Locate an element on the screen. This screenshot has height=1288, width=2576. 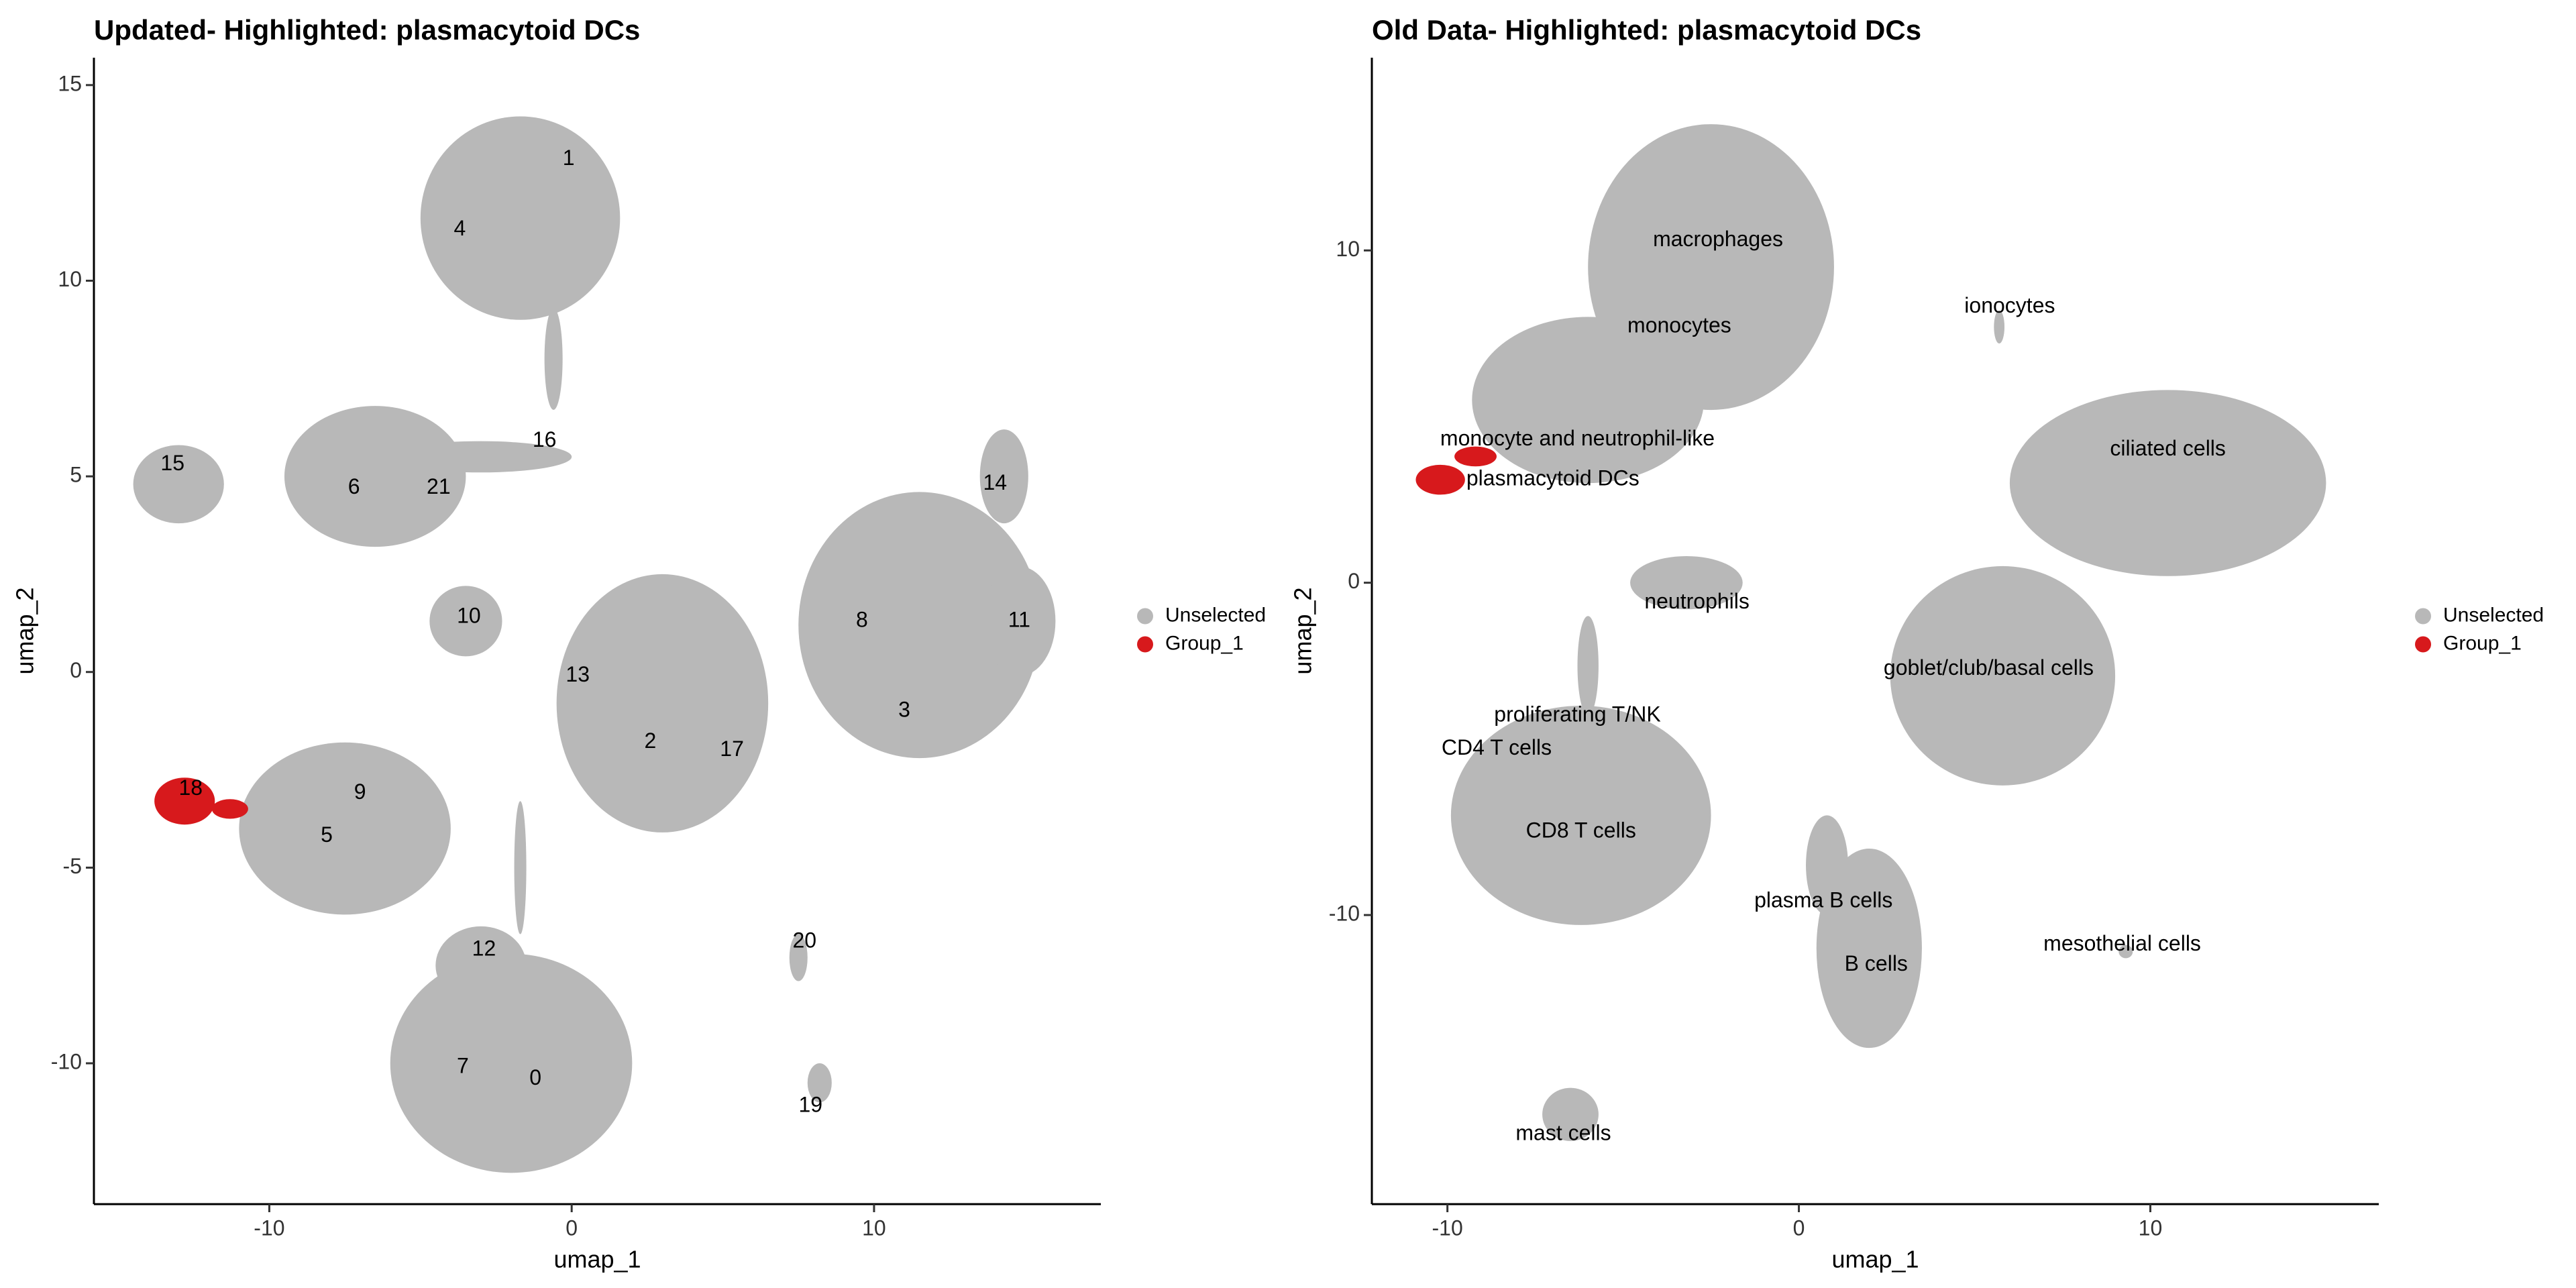
cluster-label: 11 is located at coordinates (1019, 619).